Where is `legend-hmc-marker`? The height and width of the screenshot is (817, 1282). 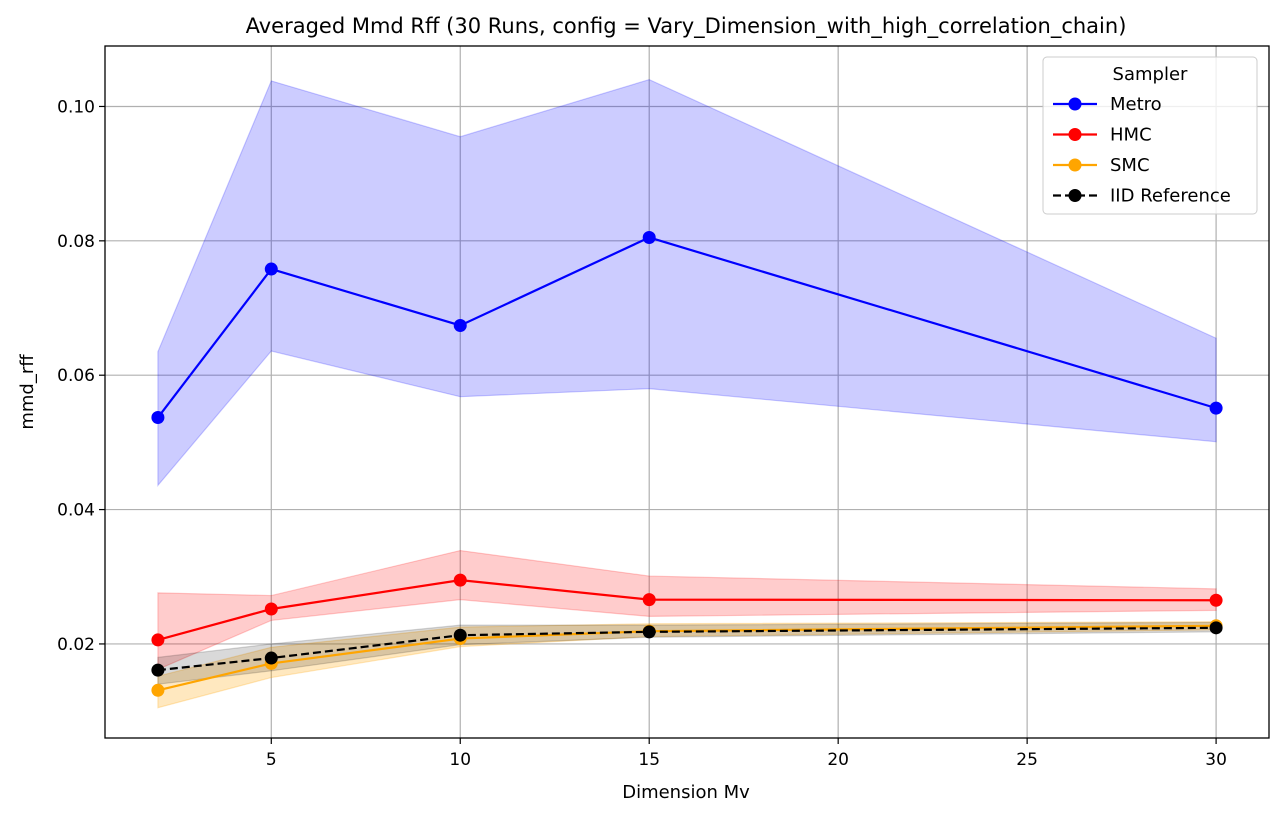 legend-hmc-marker is located at coordinates (1075, 134).